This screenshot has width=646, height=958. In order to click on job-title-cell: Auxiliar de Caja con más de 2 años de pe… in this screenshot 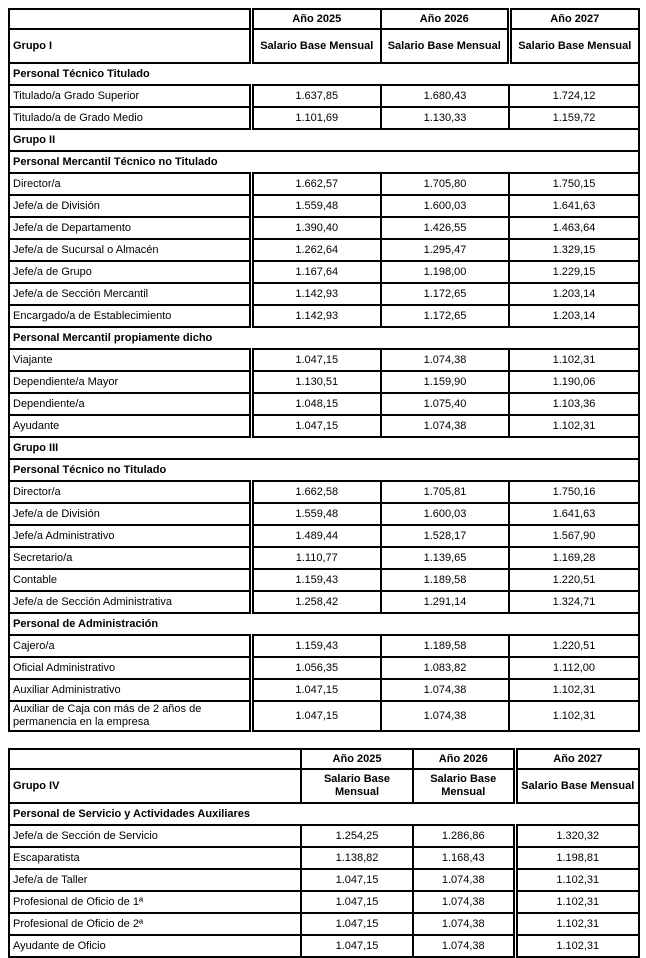, I will do `click(130, 716)`.